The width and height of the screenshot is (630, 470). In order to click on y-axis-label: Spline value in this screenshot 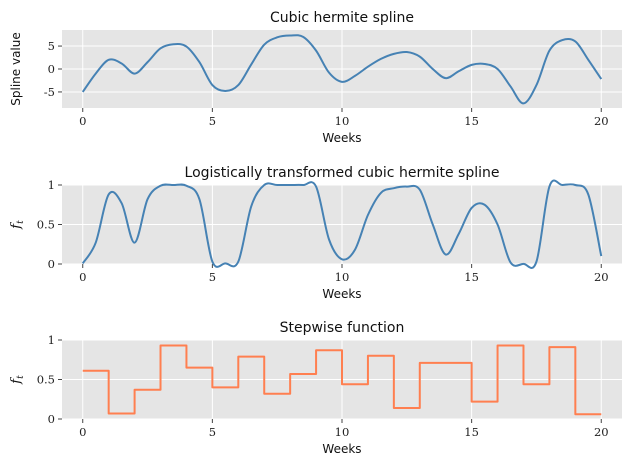, I will do `click(16, 68)`.